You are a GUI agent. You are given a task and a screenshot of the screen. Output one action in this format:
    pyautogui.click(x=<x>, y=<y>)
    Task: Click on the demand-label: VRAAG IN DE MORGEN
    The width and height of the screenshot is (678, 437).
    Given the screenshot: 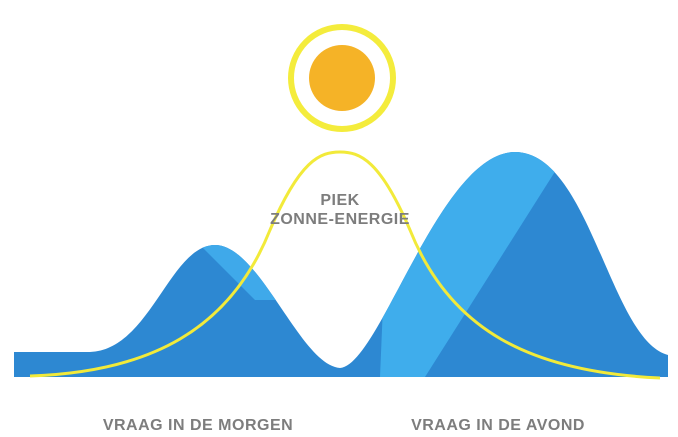 What is the action you would take?
    pyautogui.click(x=198, y=425)
    